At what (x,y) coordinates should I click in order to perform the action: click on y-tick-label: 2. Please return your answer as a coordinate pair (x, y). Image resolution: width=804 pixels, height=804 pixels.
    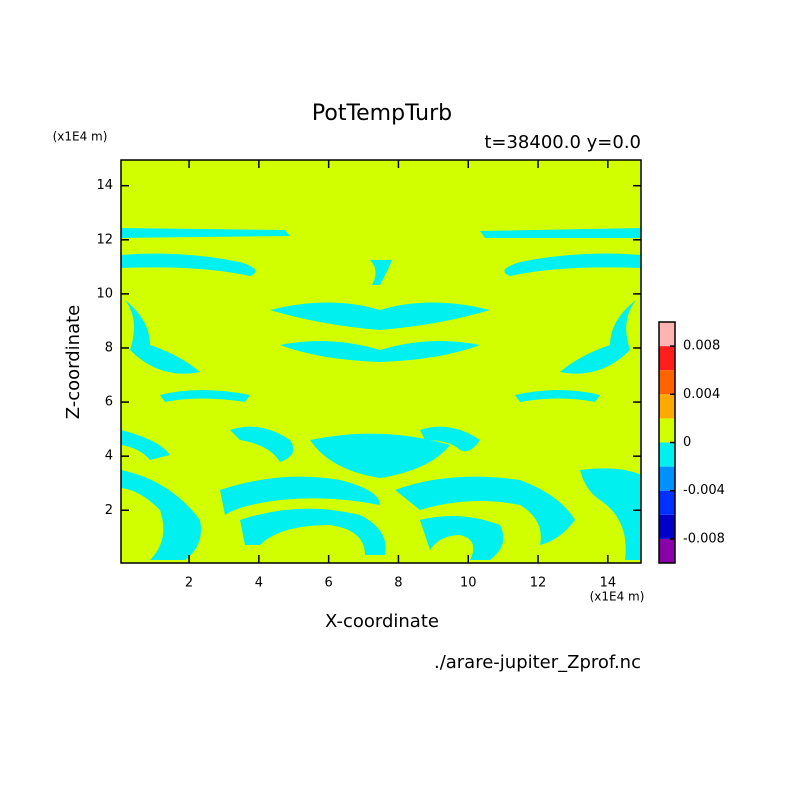
    Looking at the image, I should click on (109, 510).